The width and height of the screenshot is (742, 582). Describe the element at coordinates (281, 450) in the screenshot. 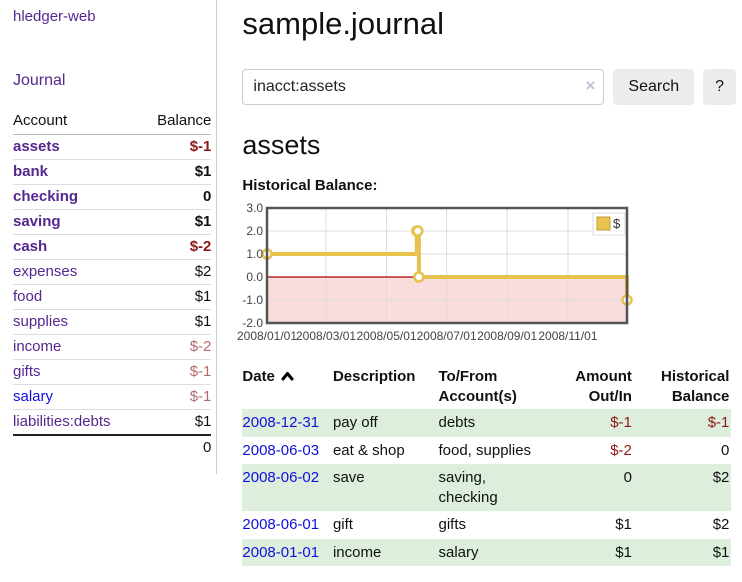

I see `transaction-date-link: 2008-06-03` at that location.